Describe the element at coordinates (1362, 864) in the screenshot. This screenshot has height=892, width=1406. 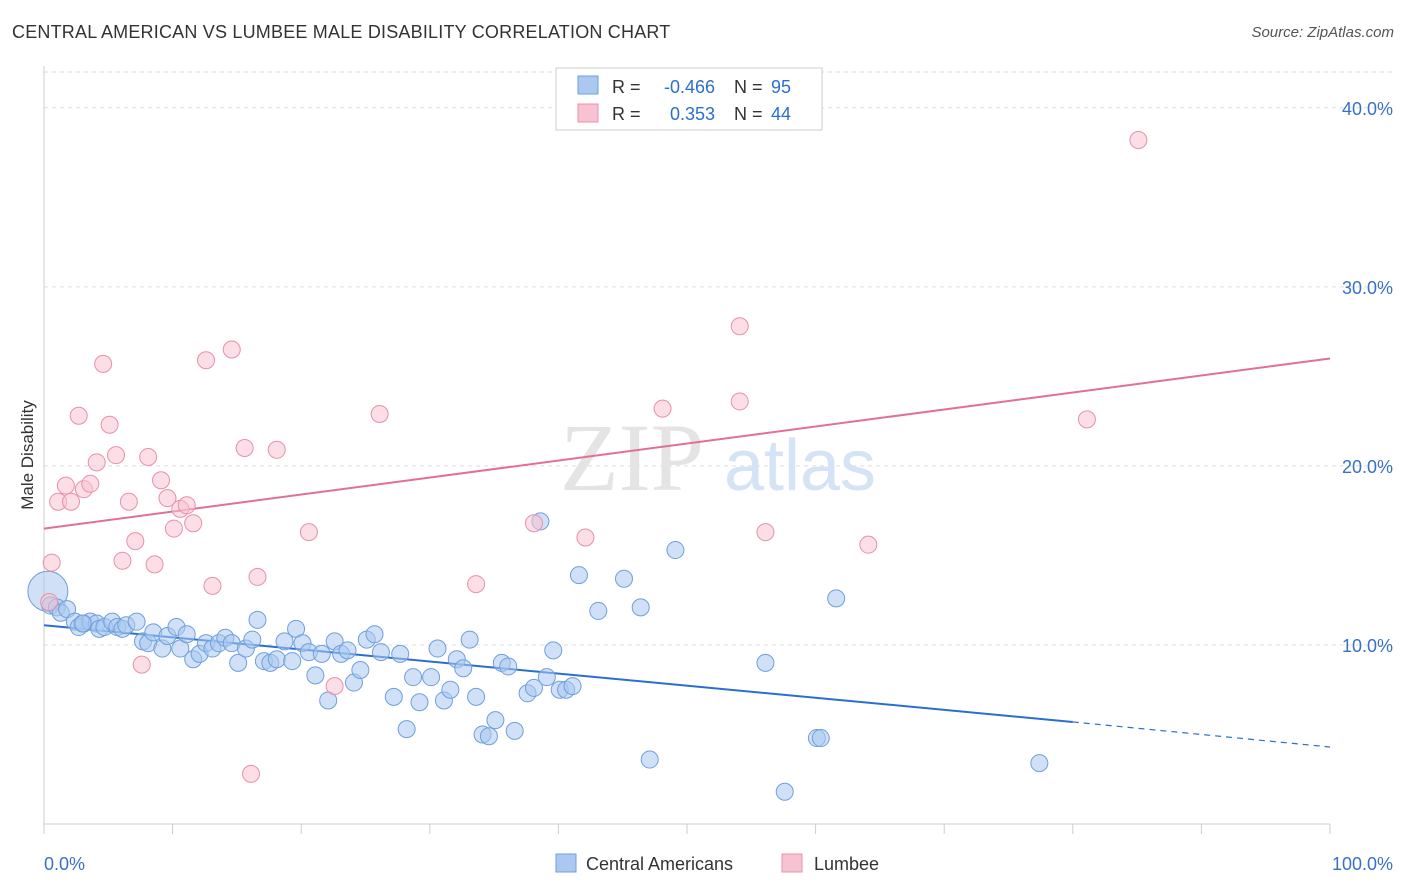
I see `x-tick-label-max: 100.0%` at that location.